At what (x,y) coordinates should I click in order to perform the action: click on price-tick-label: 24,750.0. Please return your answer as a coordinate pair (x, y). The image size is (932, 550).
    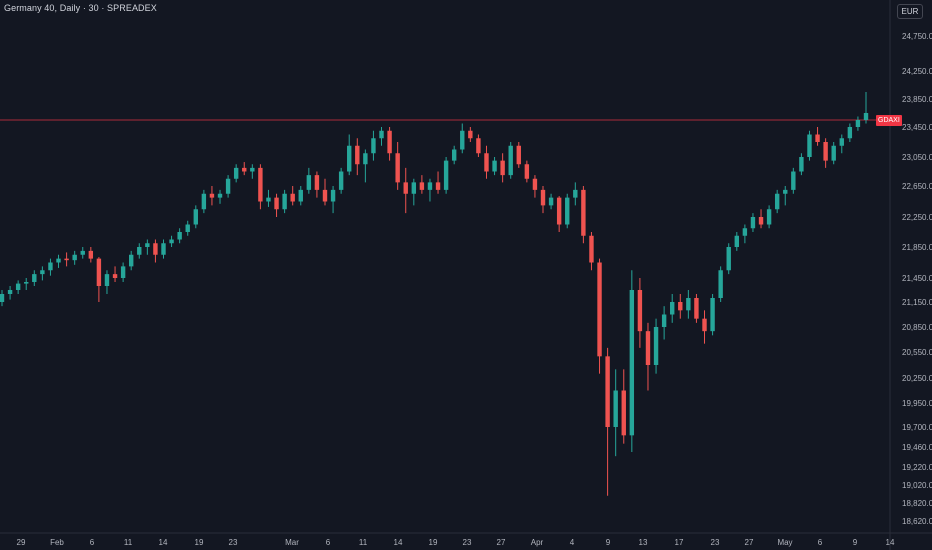
    Looking at the image, I should click on (917, 36).